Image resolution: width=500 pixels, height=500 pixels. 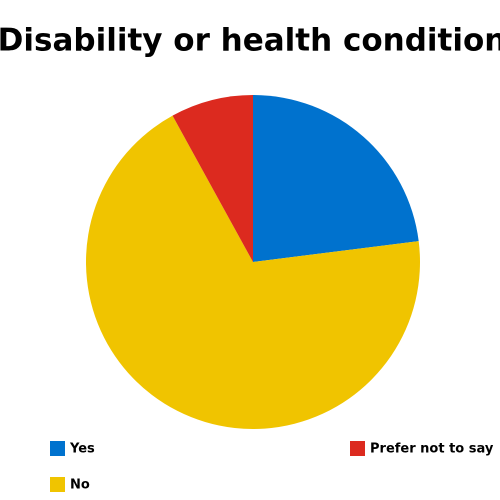 What do you see at coordinates (432, 449) in the screenshot?
I see `legend-label: Prefer not to say` at bounding box center [432, 449].